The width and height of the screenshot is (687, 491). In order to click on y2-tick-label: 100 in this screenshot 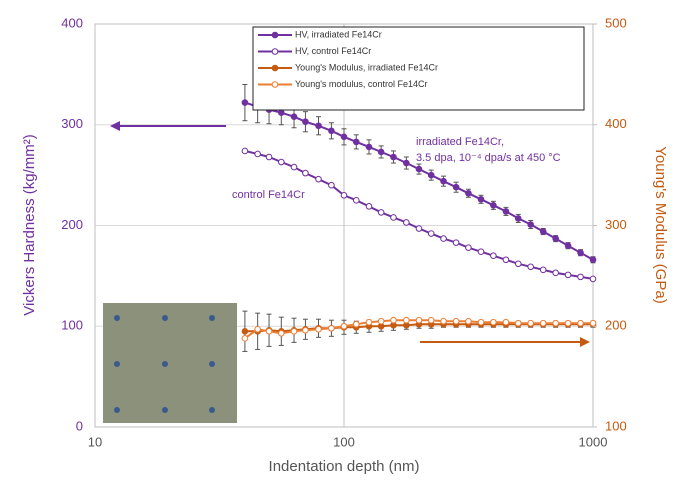, I will do `click(616, 425)`.